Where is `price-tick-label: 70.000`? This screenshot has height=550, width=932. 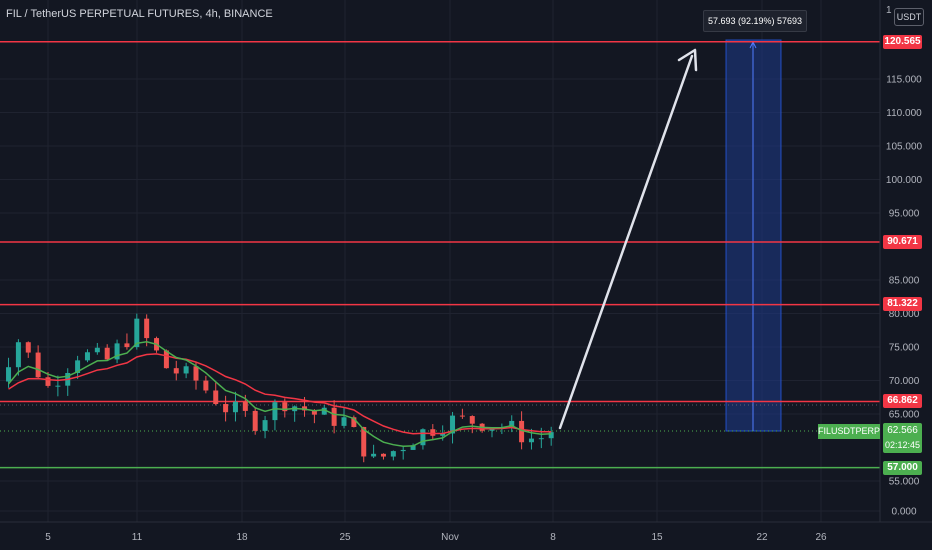 price-tick-label: 70.000 is located at coordinates (904, 381).